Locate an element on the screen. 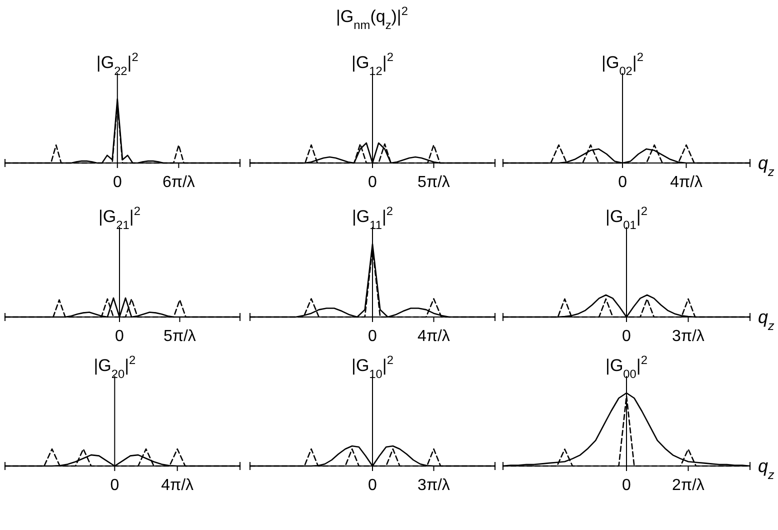 This screenshot has width=778, height=530. chart-title: |G$_{00}$|$^{2}$ is located at coordinates (627, 367).